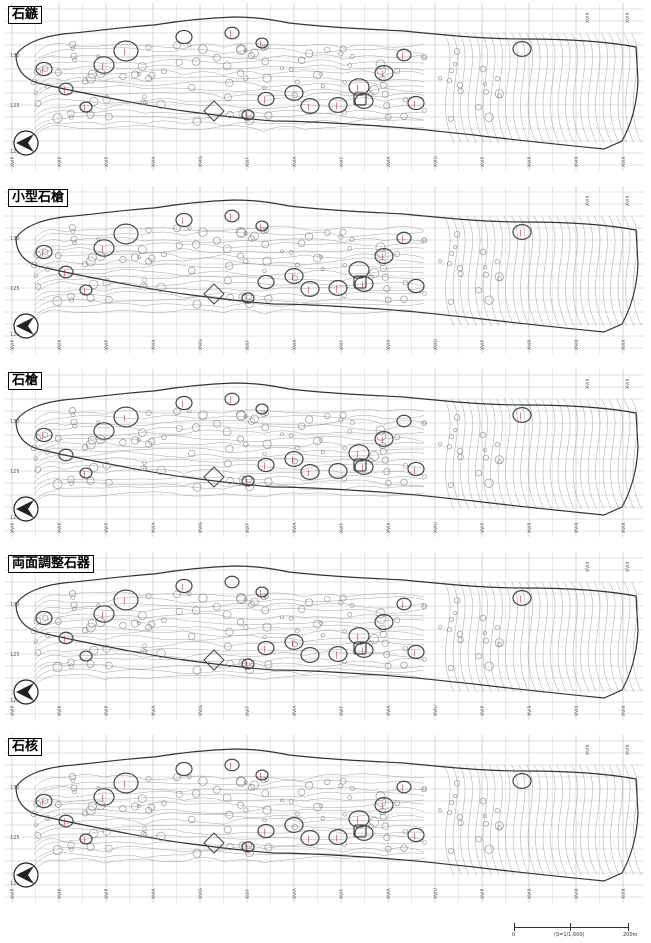 The width and height of the screenshot is (651, 943). Describe the element at coordinates (25, 15) in the screenshot. I see `panel-title: 石鏃` at that location.